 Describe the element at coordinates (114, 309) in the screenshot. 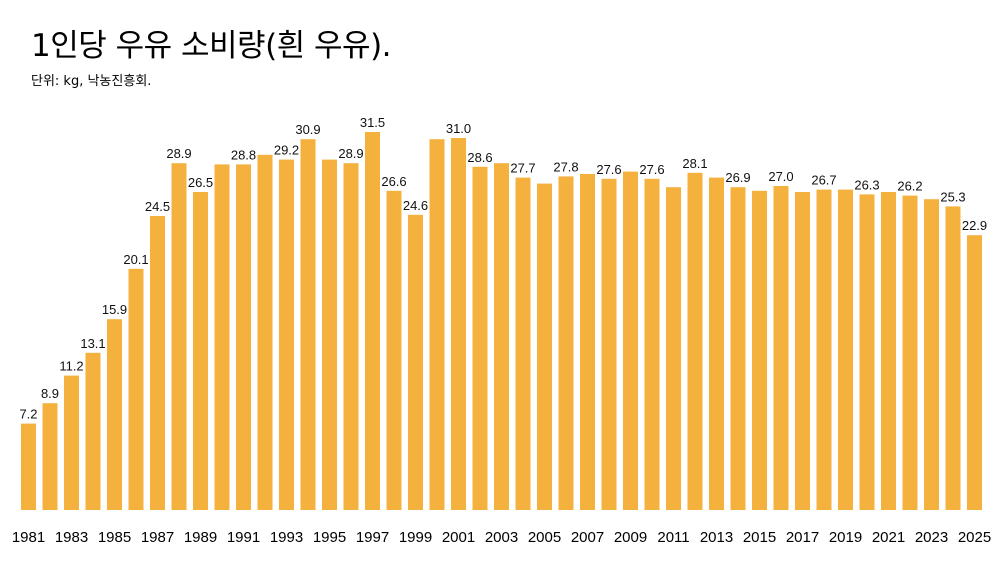

I see `data-label-1985: 15.9` at that location.